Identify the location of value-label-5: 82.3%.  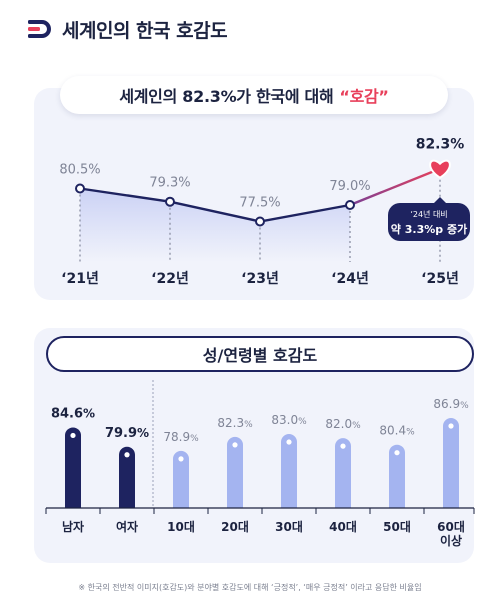
(440, 145).